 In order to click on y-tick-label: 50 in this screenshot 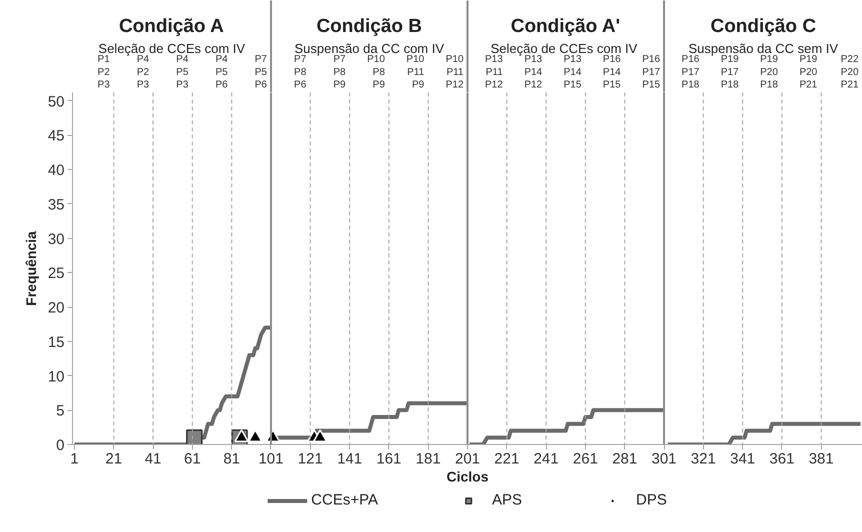, I will do `click(56, 101)`.